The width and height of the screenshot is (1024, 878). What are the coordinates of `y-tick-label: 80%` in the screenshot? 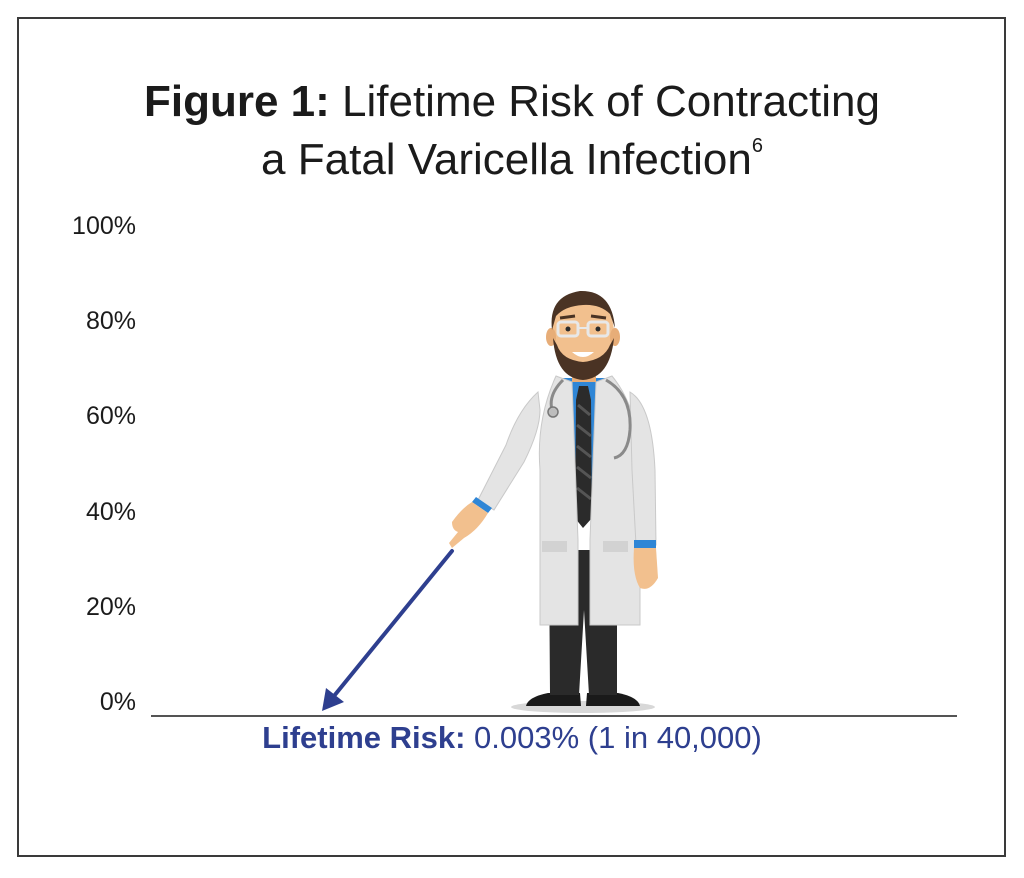 It's located at (110, 321).